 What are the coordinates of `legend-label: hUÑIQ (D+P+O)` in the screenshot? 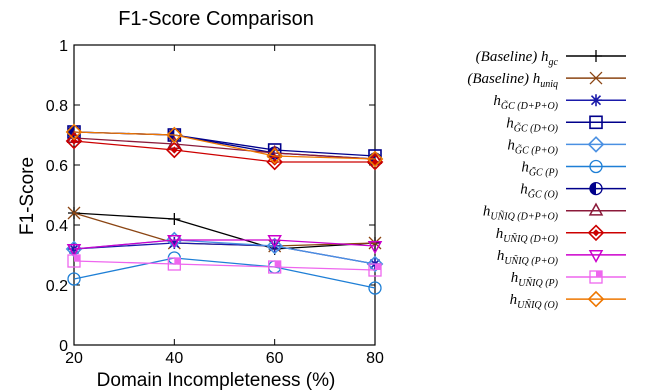 It's located at (521, 213).